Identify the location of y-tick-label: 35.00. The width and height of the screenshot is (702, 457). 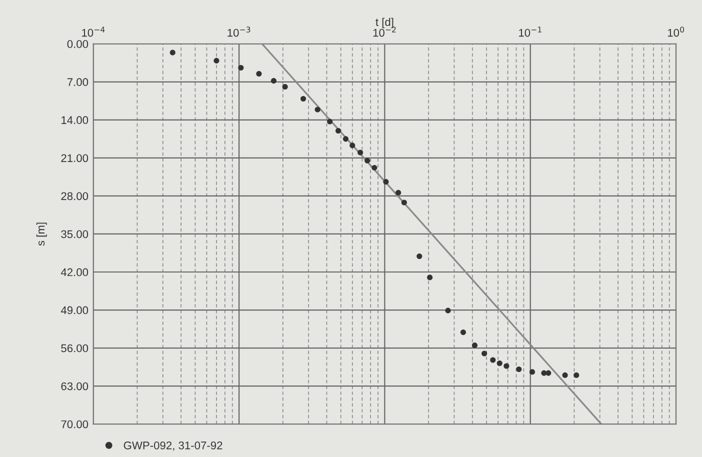
(74, 234).